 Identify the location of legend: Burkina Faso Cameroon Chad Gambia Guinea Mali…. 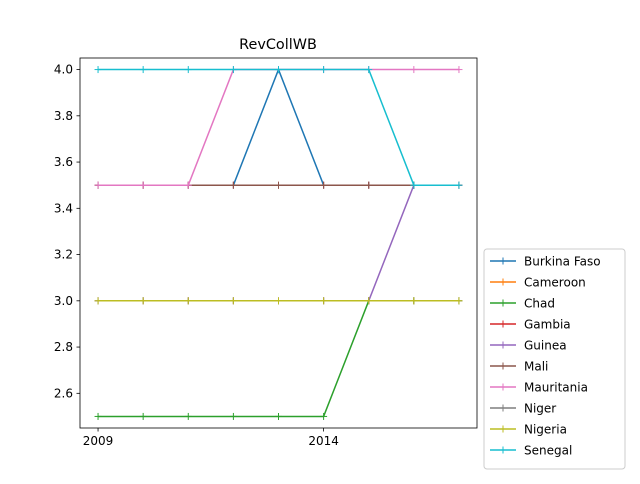
(554, 359).